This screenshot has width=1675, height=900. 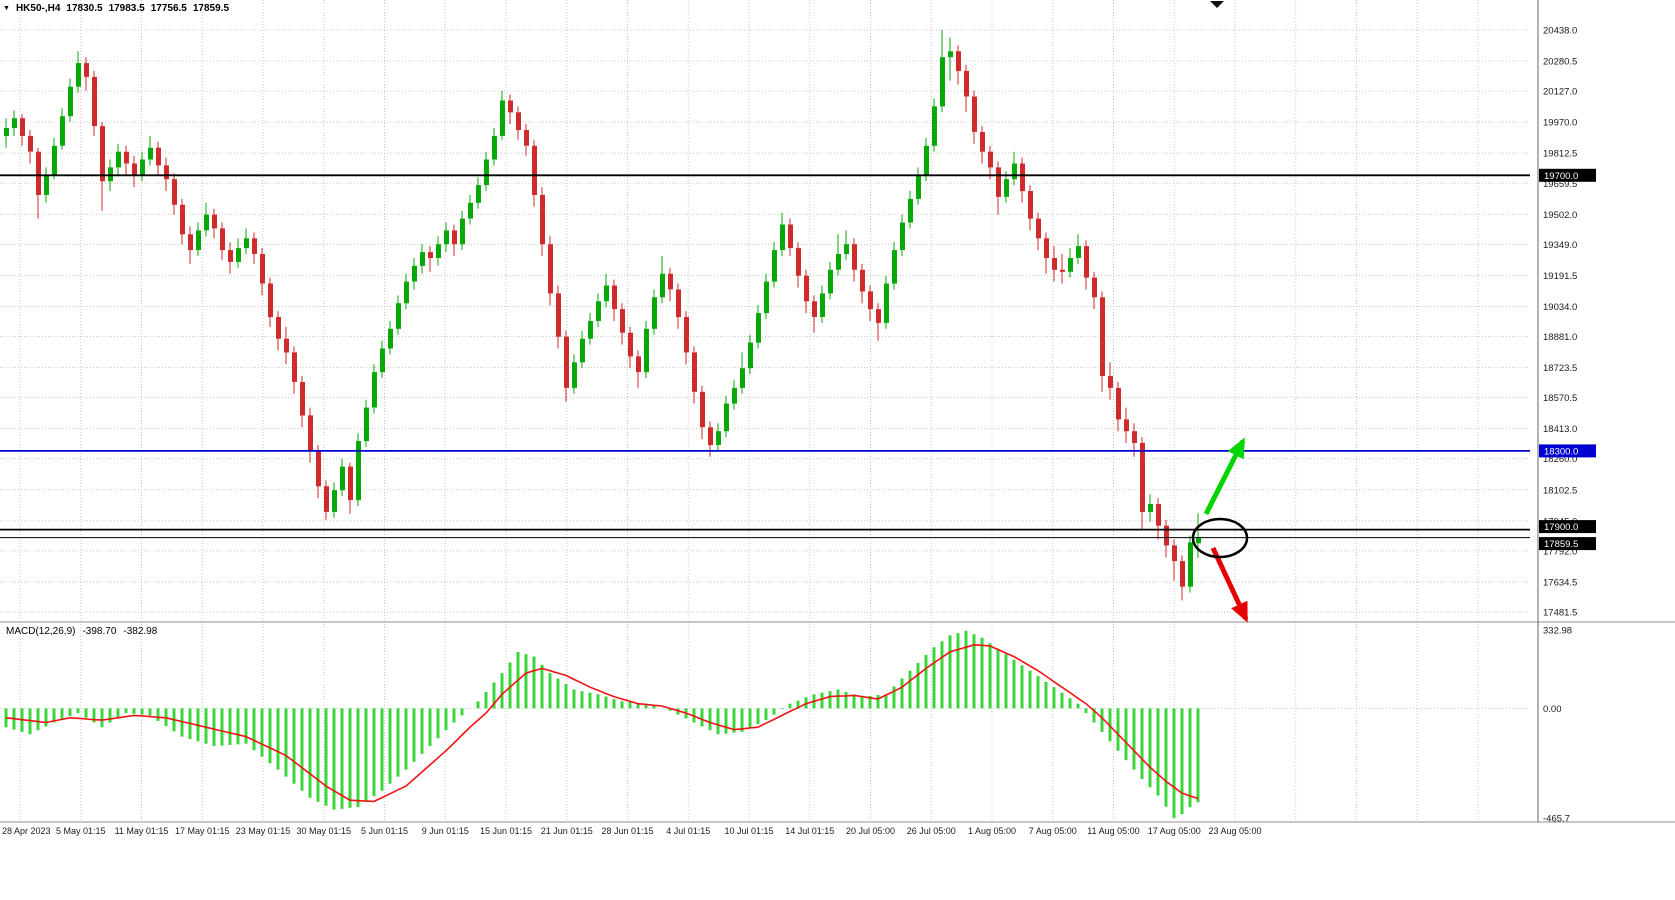 I want to click on time-tick-label: 4 Jul 01:15, so click(x=688, y=831).